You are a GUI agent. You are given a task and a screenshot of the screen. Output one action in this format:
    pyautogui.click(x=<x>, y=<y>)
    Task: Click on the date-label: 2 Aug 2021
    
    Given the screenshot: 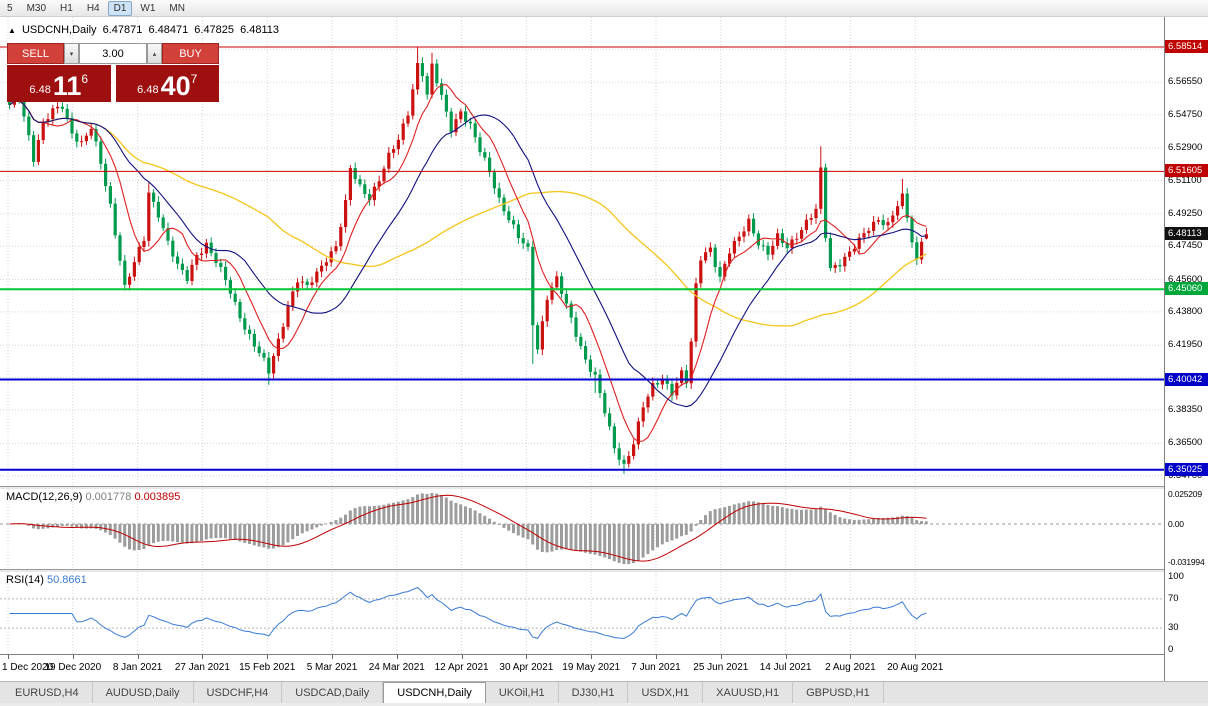 What is the action you would take?
    pyautogui.click(x=850, y=667)
    